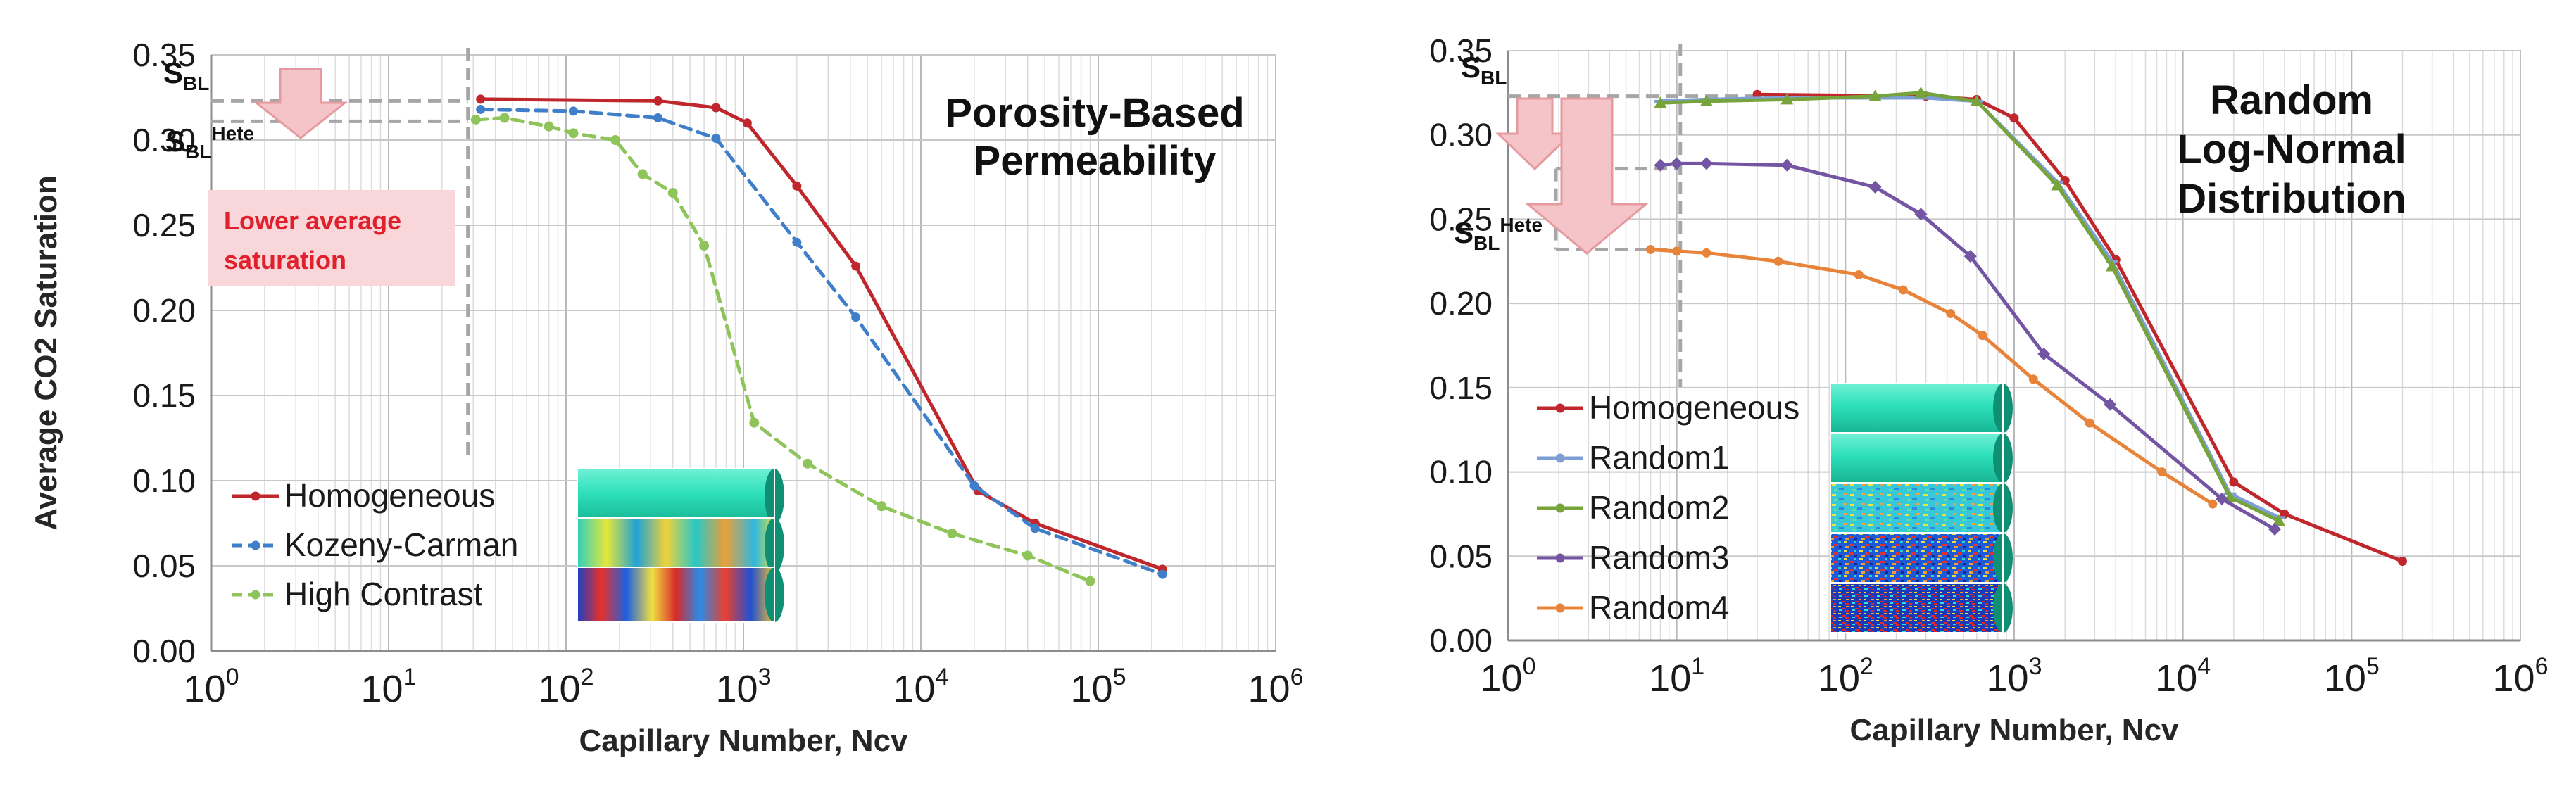 This screenshot has height=803, width=2576. I want to click on right-x-tick-label: 10⁵, so click(2352, 676).